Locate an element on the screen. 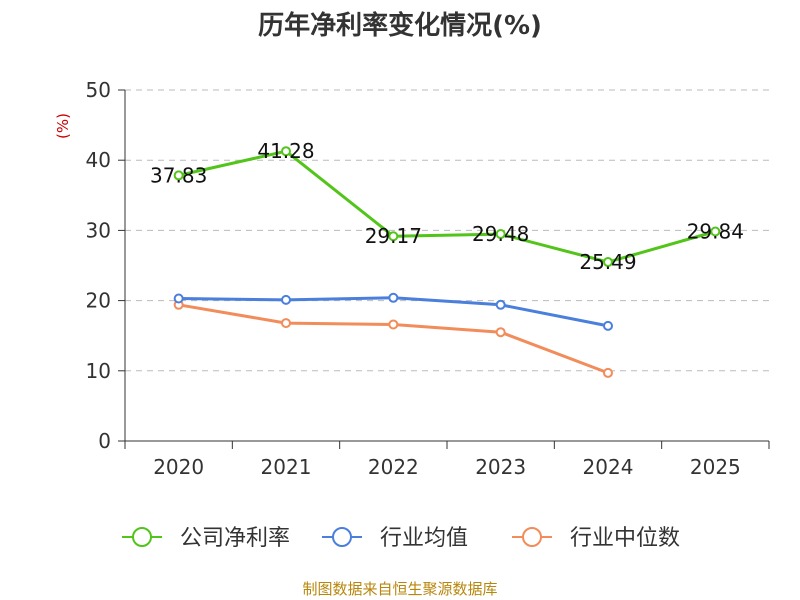 This screenshot has width=800, height=600. data-label: 29.17 is located at coordinates (393, 236).